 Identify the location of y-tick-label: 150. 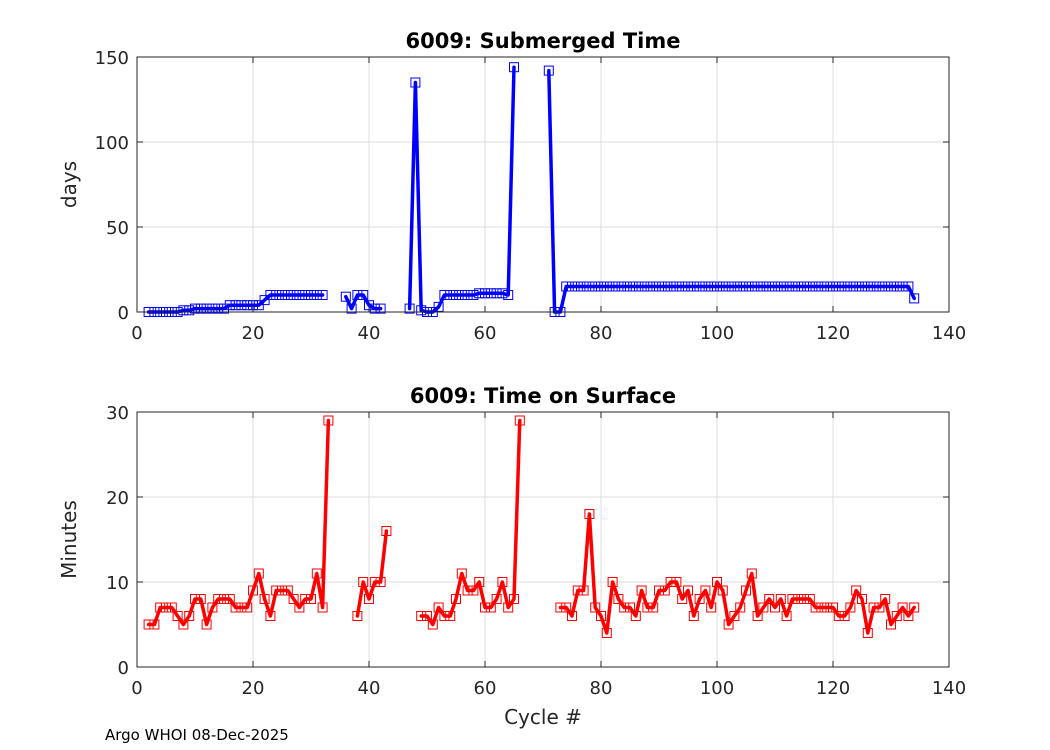
(112, 58).